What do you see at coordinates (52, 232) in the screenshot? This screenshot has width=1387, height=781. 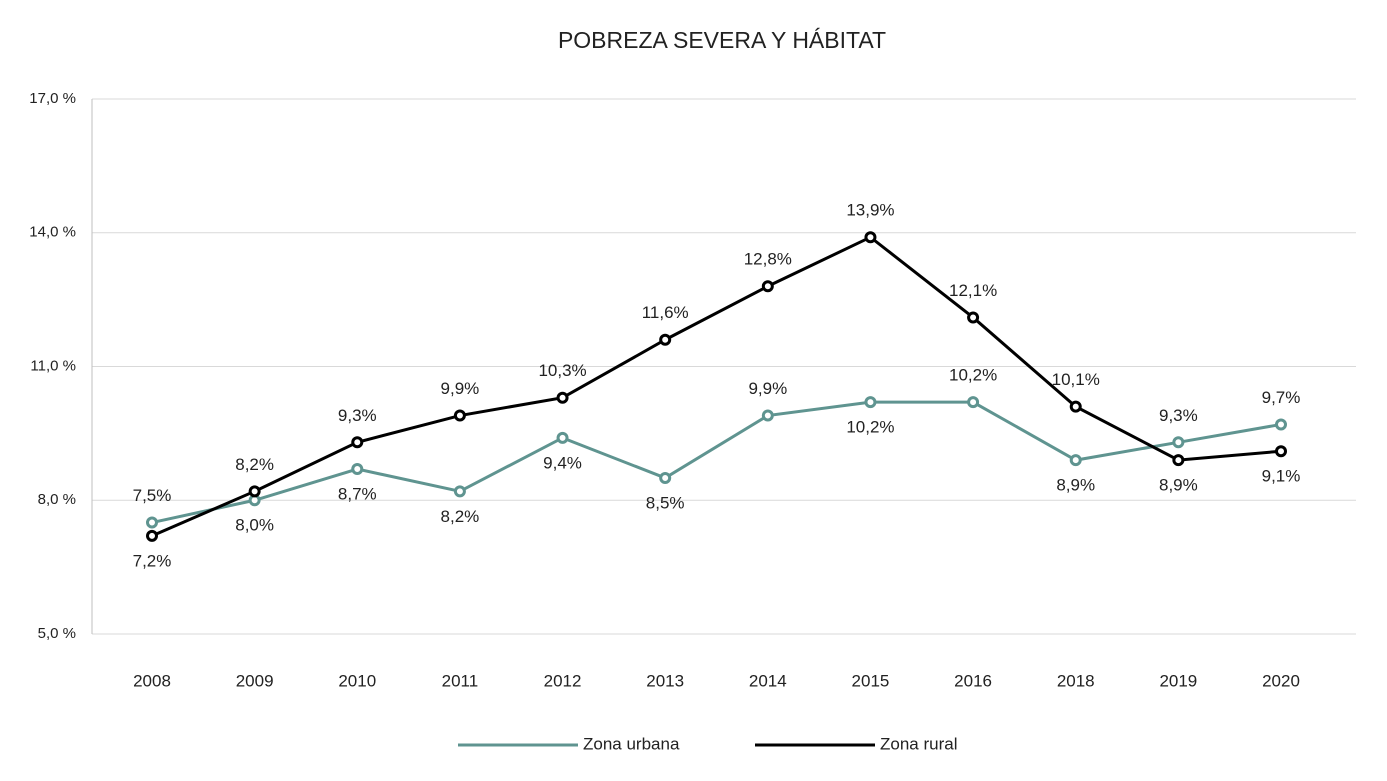 I see `y-tick-label: 14,0 %` at bounding box center [52, 232].